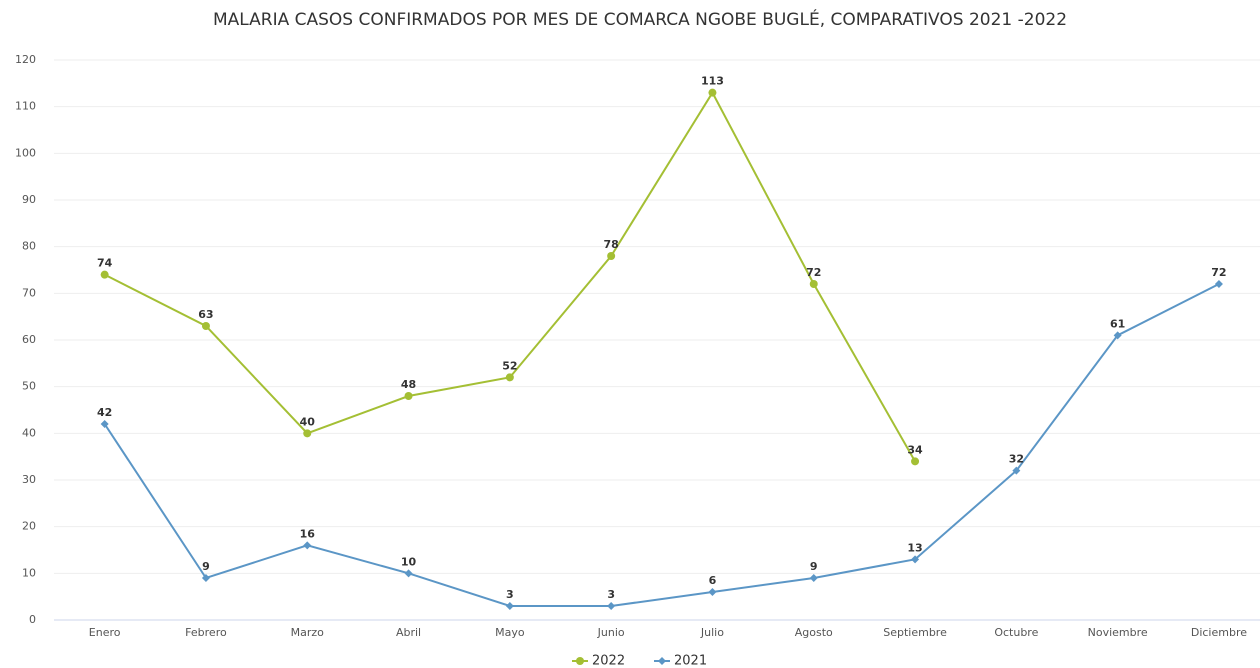  What do you see at coordinates (308, 421) in the screenshot?
I see `data-label: 40` at bounding box center [308, 421].